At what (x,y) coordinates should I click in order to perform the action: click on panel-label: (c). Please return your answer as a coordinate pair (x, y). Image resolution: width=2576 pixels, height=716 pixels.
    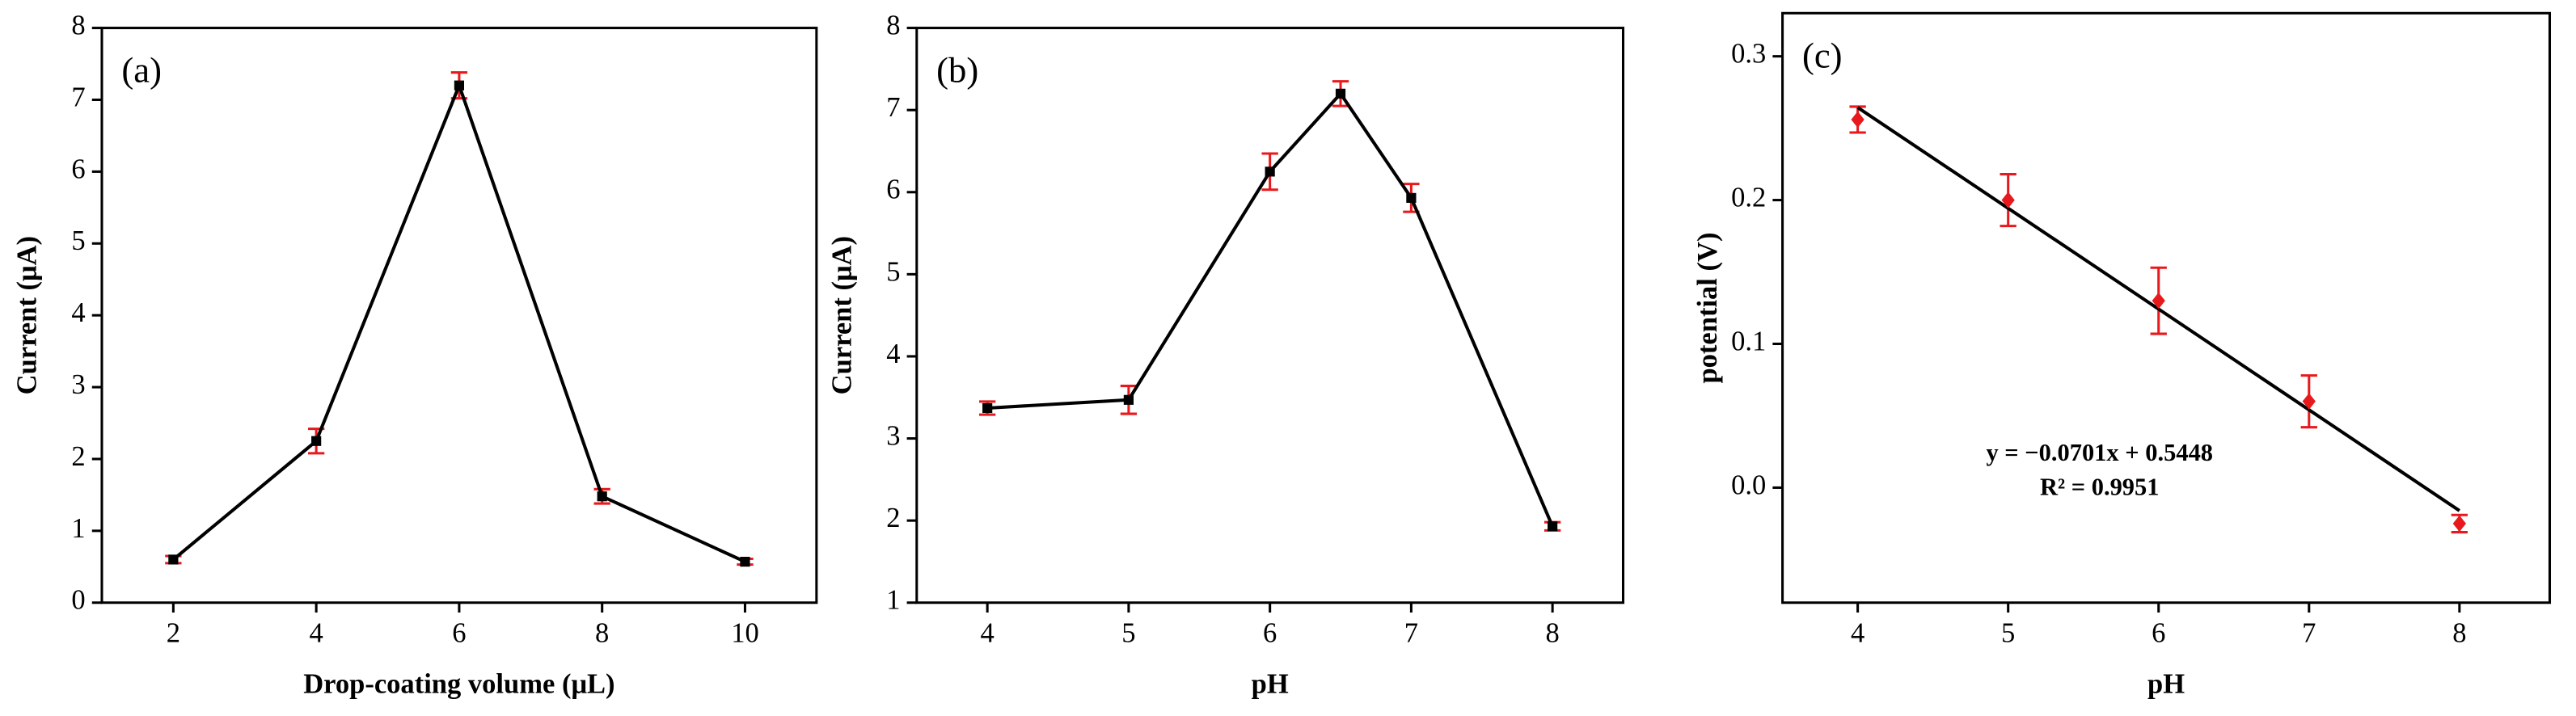
    Looking at the image, I should click on (1822, 55).